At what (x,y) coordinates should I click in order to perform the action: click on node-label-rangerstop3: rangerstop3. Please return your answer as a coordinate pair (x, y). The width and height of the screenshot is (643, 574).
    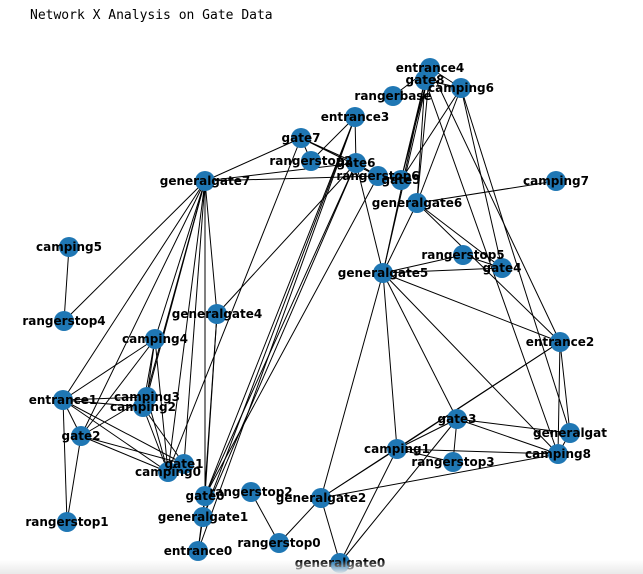
    Looking at the image, I should click on (452, 462).